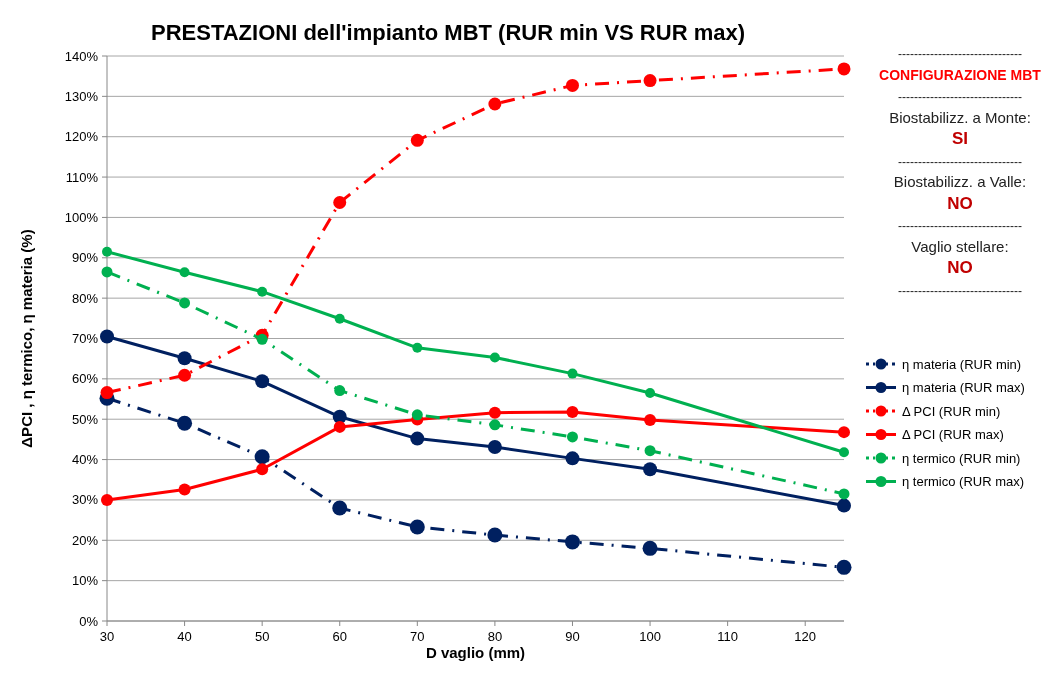  I want to click on legend-label: Δ PCI (RUR max), so click(953, 435).